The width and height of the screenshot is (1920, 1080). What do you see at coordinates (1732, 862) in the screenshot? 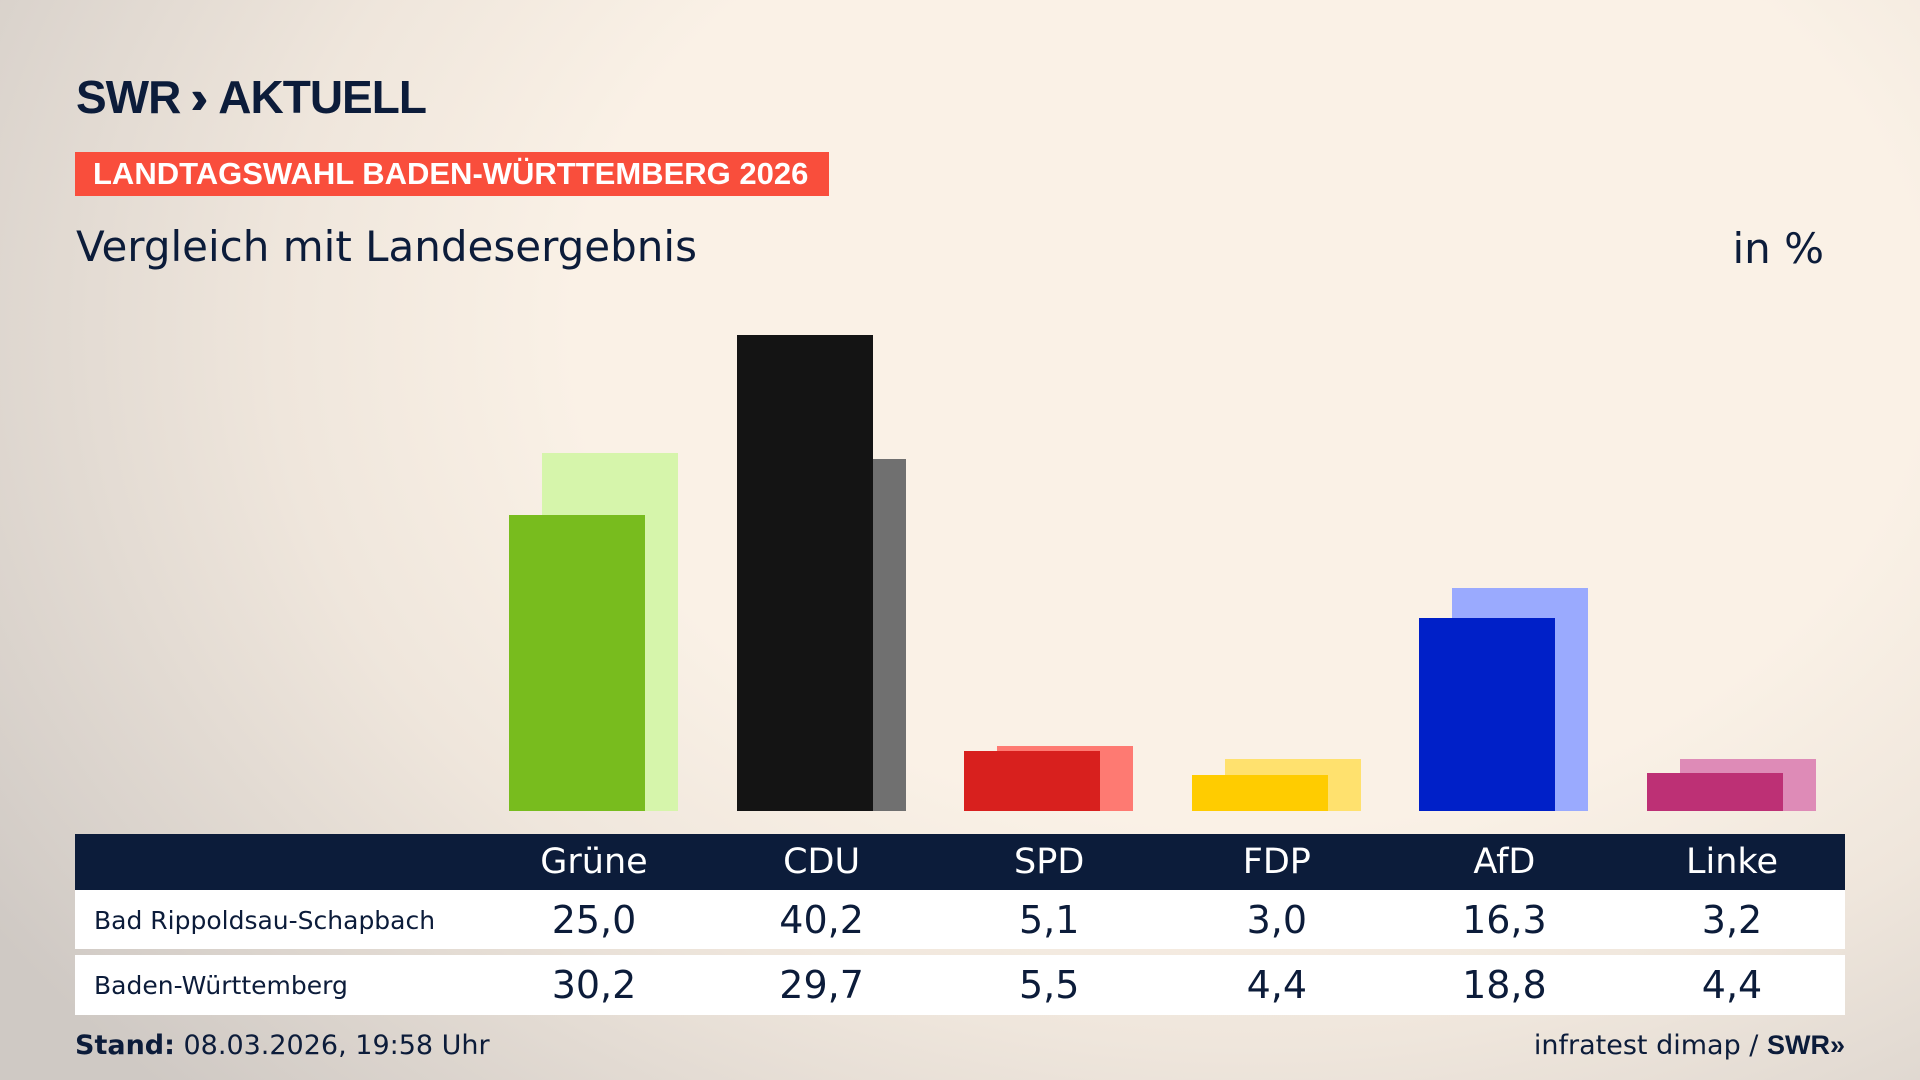
I see `header-linke: Linke` at bounding box center [1732, 862].